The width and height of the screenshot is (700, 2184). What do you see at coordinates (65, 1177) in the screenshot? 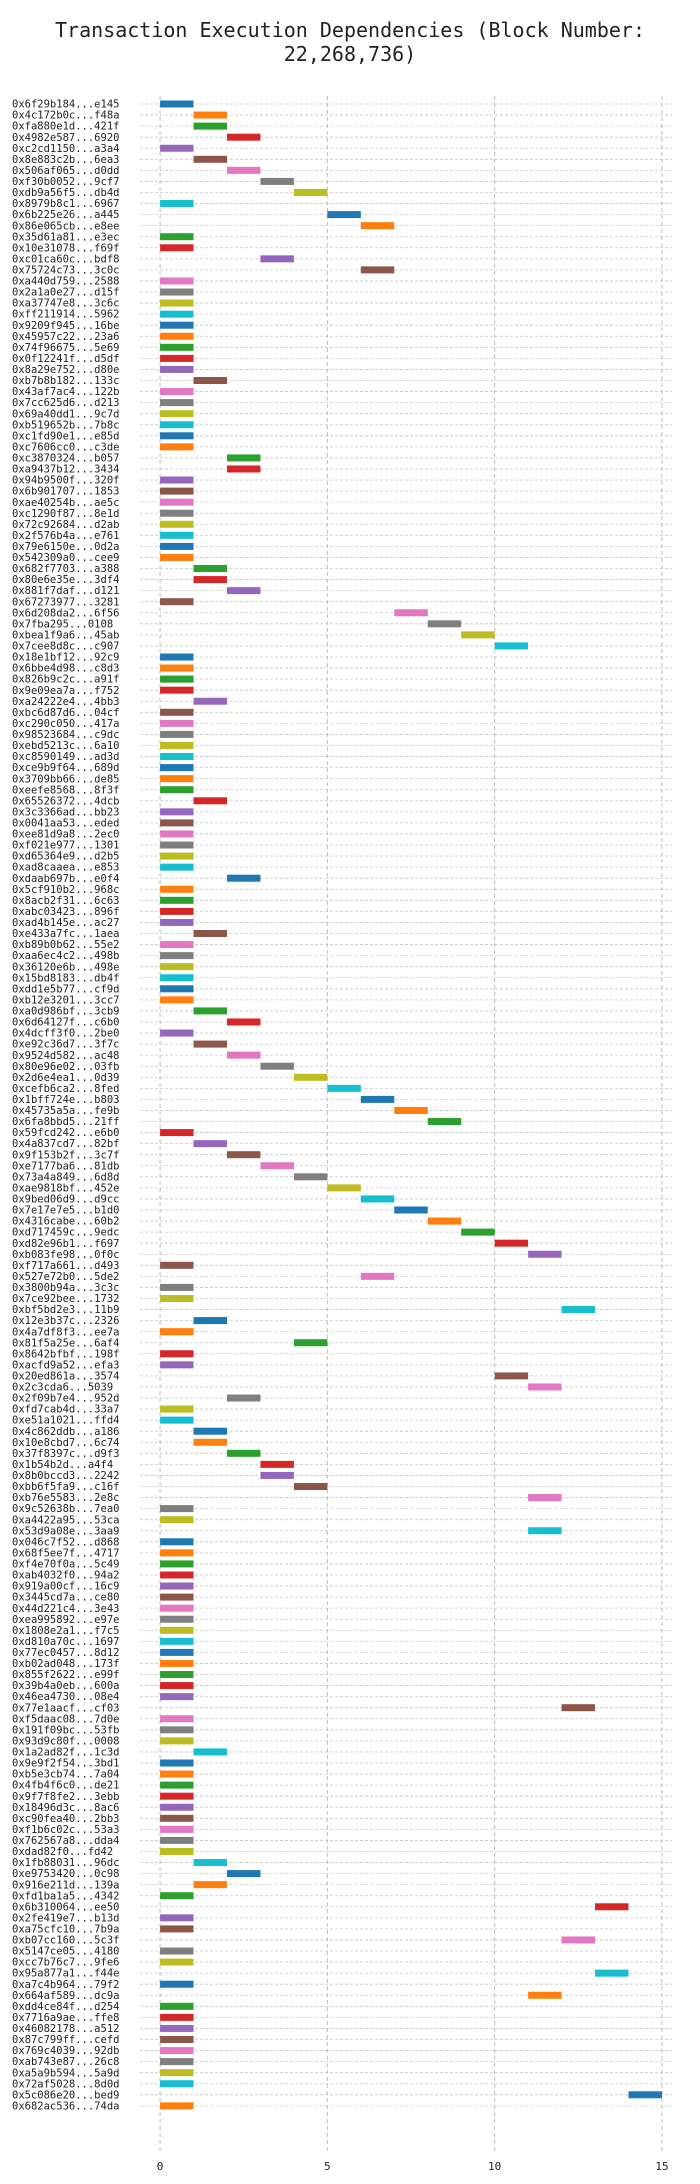
I see `y-tick-label: 0x73a4a849...6d8d` at bounding box center [65, 1177].